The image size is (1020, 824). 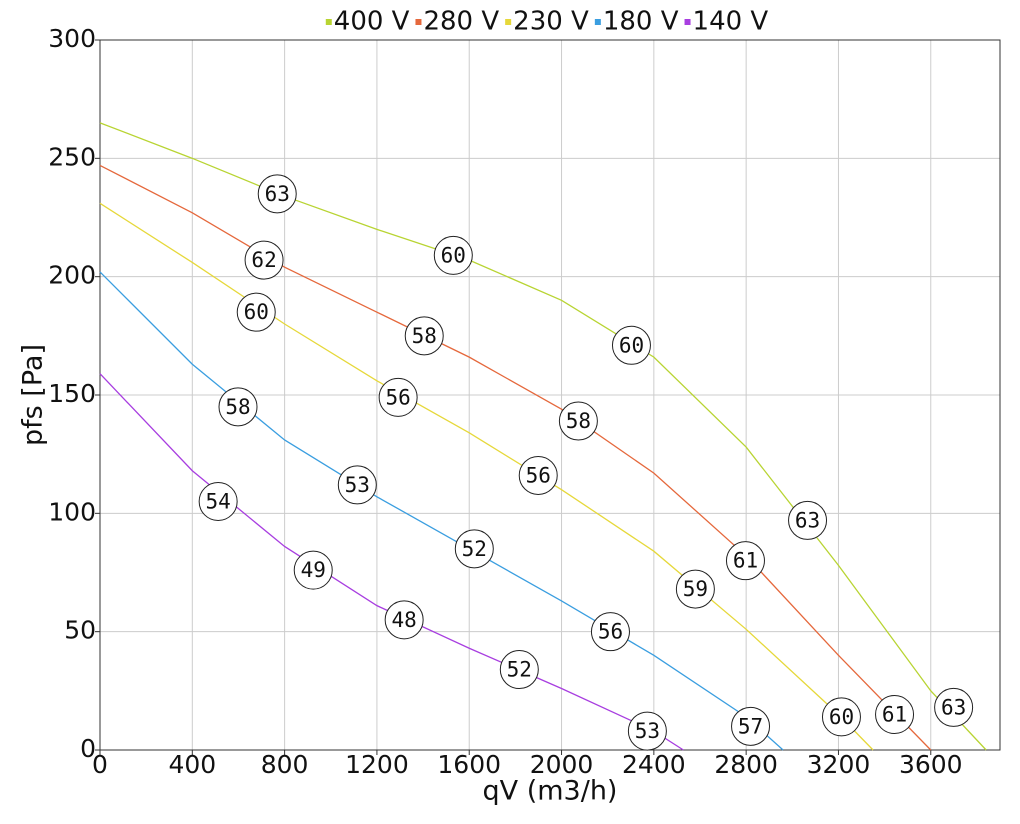 I want to click on y-tick-label: 50, so click(x=80, y=630).